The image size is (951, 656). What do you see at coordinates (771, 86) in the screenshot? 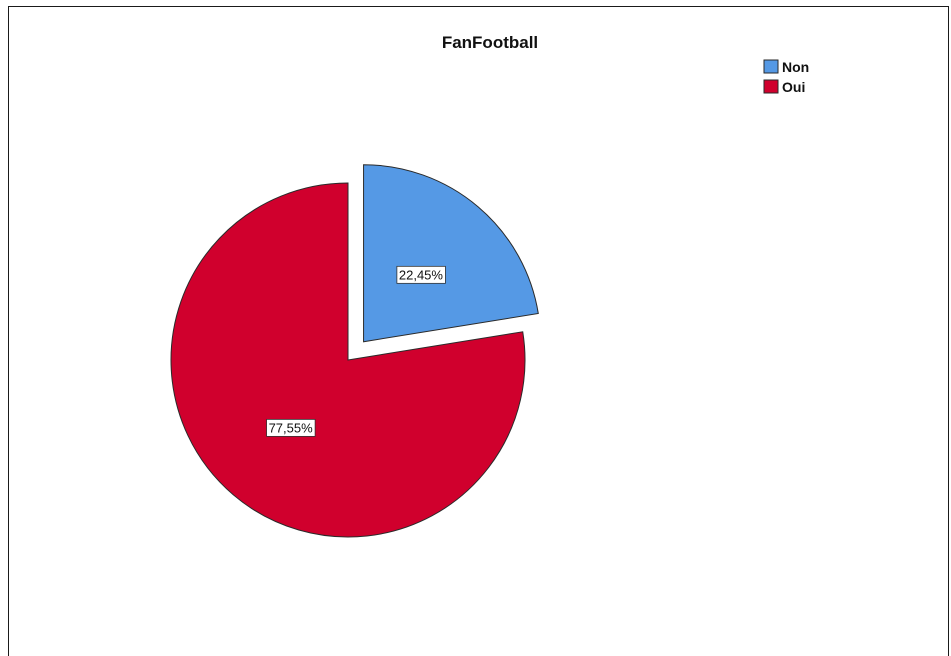
I see `legend-swatch-oui` at bounding box center [771, 86].